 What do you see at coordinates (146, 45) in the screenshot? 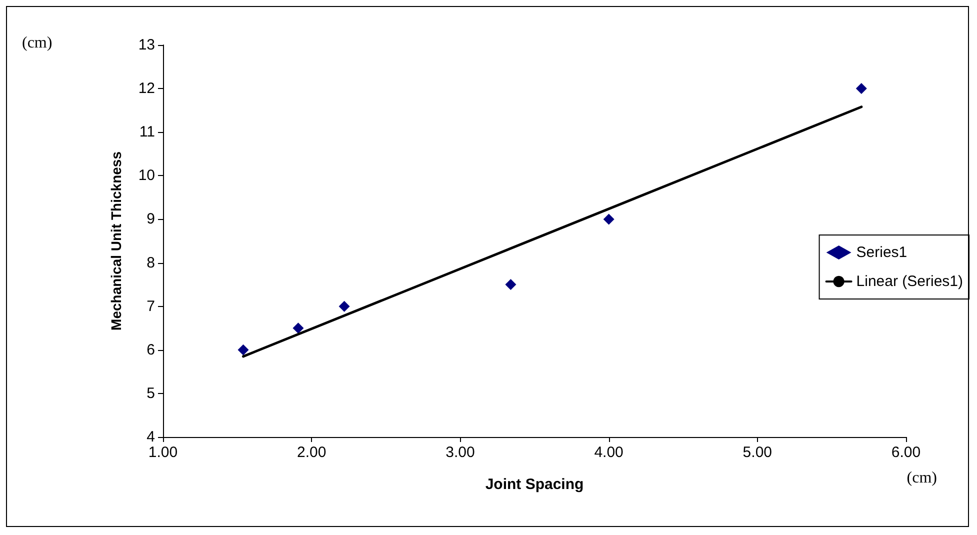
I see `y-tick-label: 13` at bounding box center [146, 45].